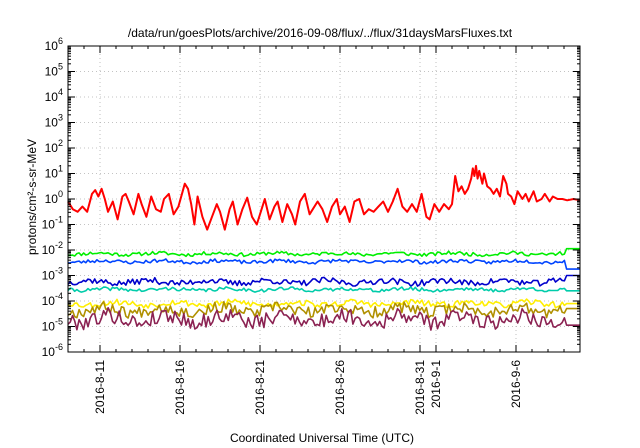  What do you see at coordinates (322, 438) in the screenshot?
I see `x-axis-label: Coordinated Universal Time (UTC)` at bounding box center [322, 438].